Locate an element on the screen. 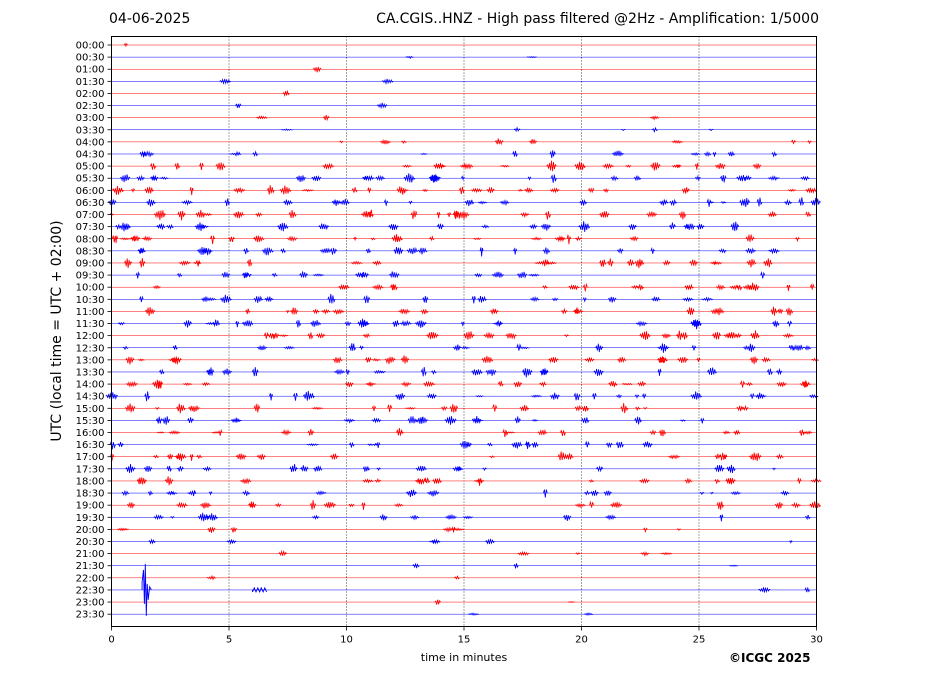  trace-bursts-11:00 is located at coordinates (469, 311).